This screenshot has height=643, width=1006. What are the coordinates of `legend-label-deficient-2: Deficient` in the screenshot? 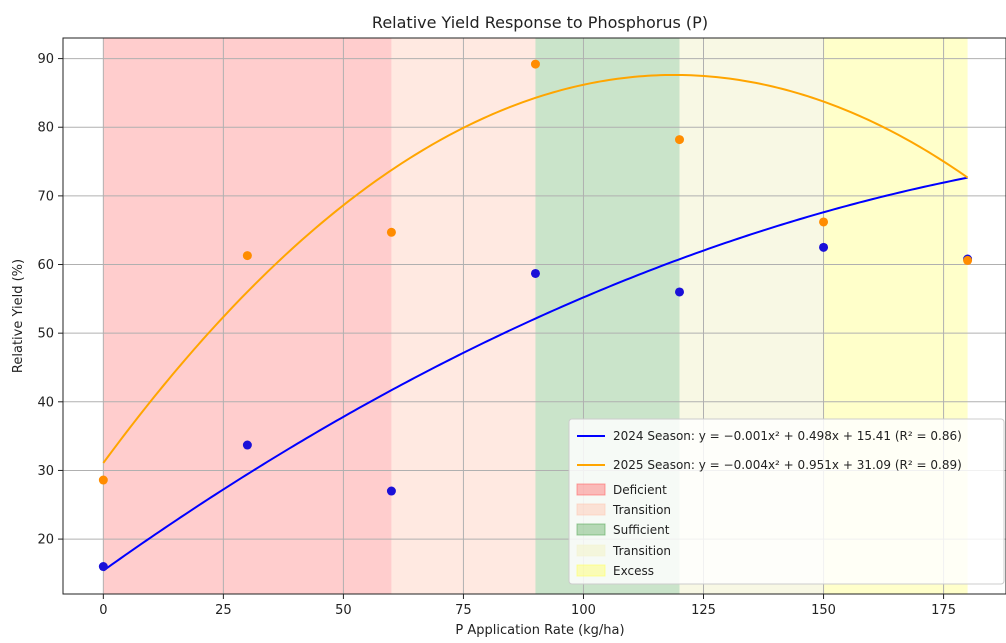 It's located at (640, 490).